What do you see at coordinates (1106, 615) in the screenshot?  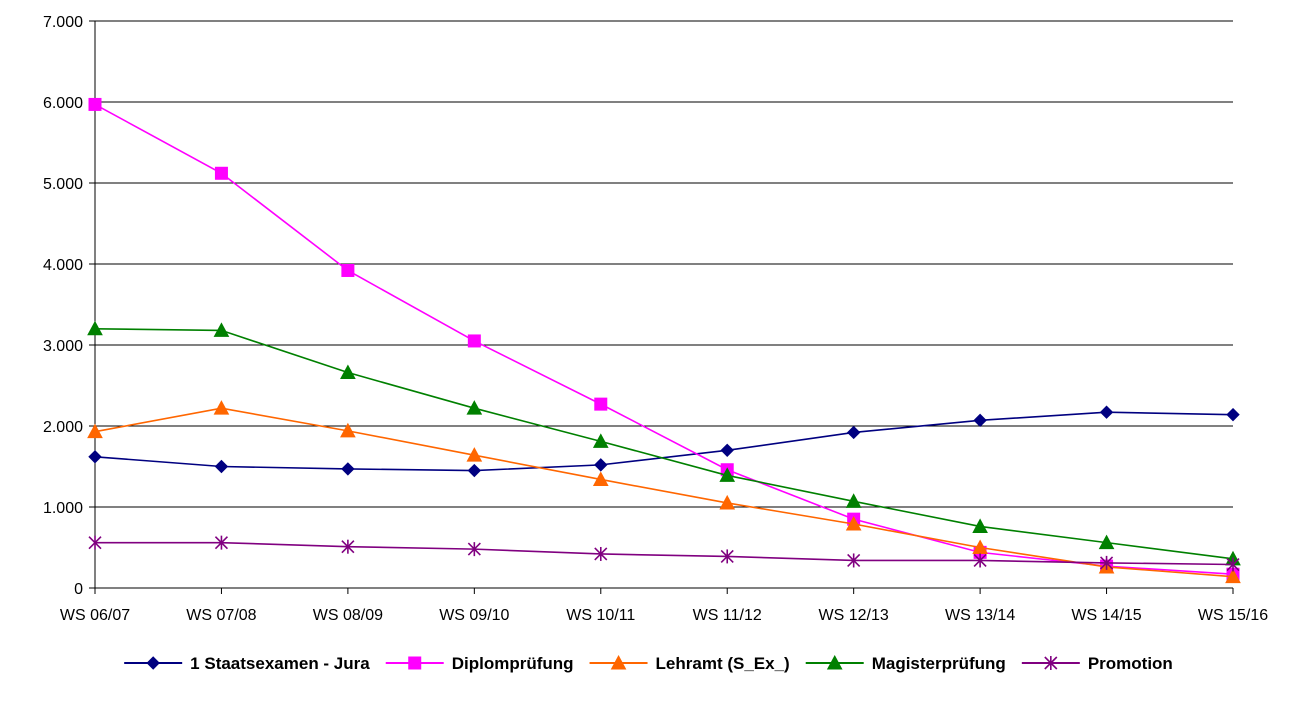 I see `x-tick-label: WS 14/15` at bounding box center [1106, 615].